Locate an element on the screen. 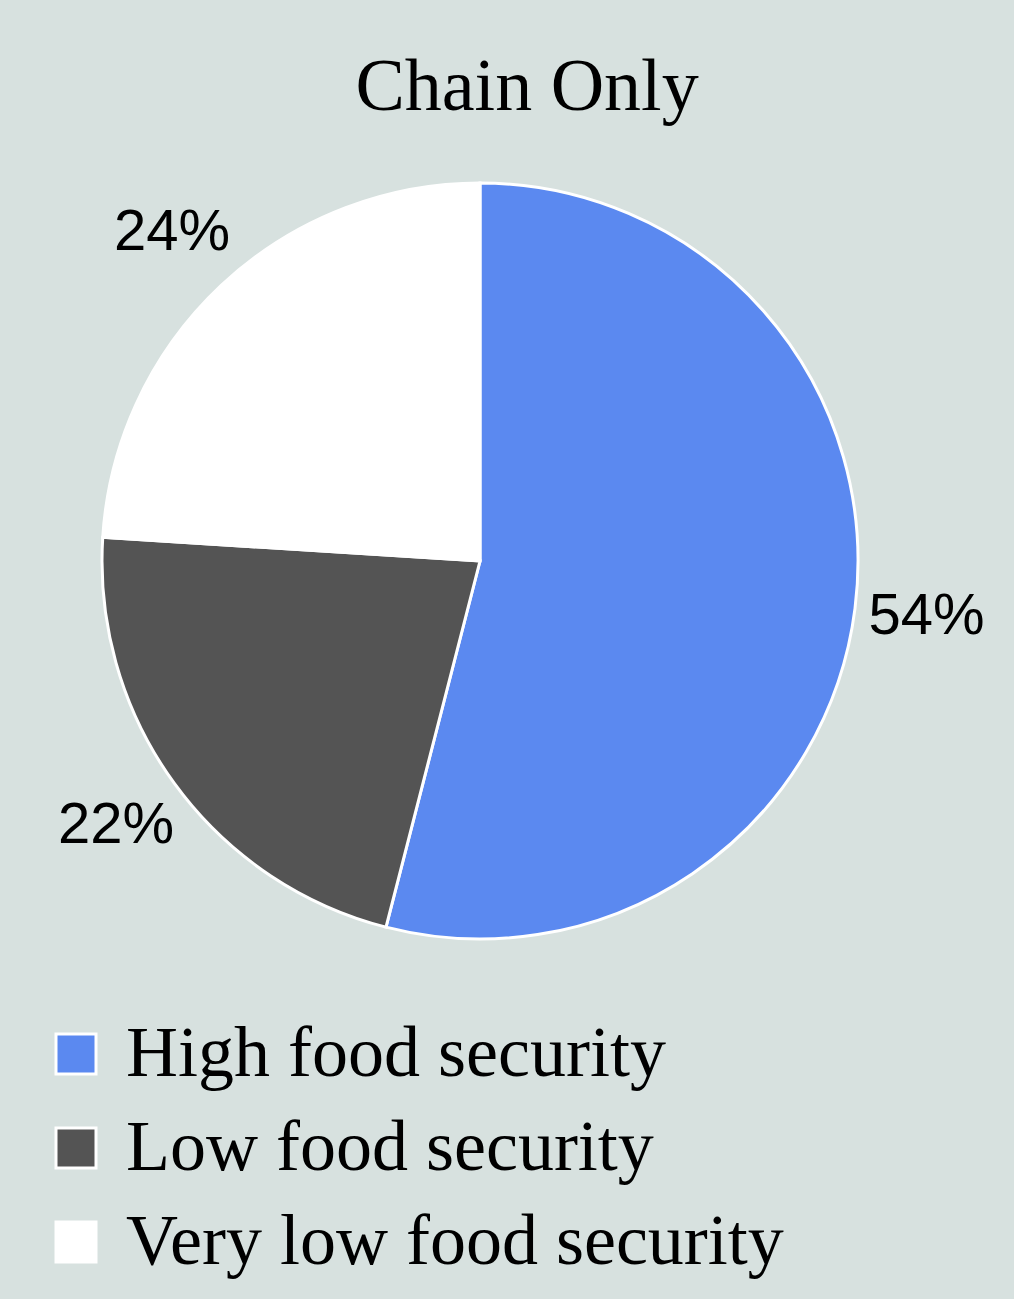 This screenshot has width=1014, height=1299. data-label: 24% is located at coordinates (171, 229).